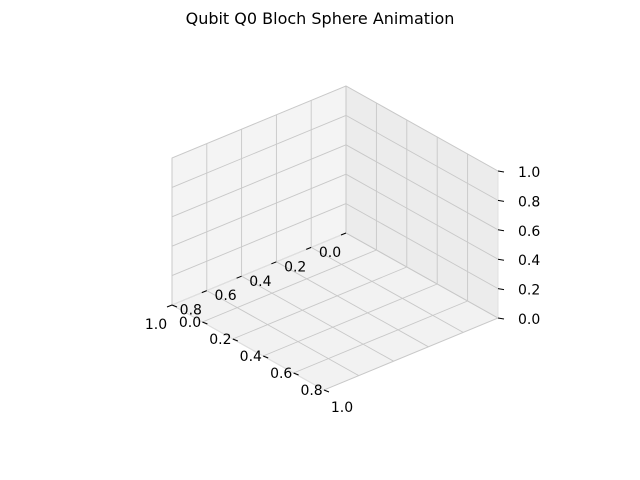 Image resolution: width=640 pixels, height=480 pixels. What do you see at coordinates (156, 325) in the screenshot?
I see `x-tick-label: 1.0` at bounding box center [156, 325].